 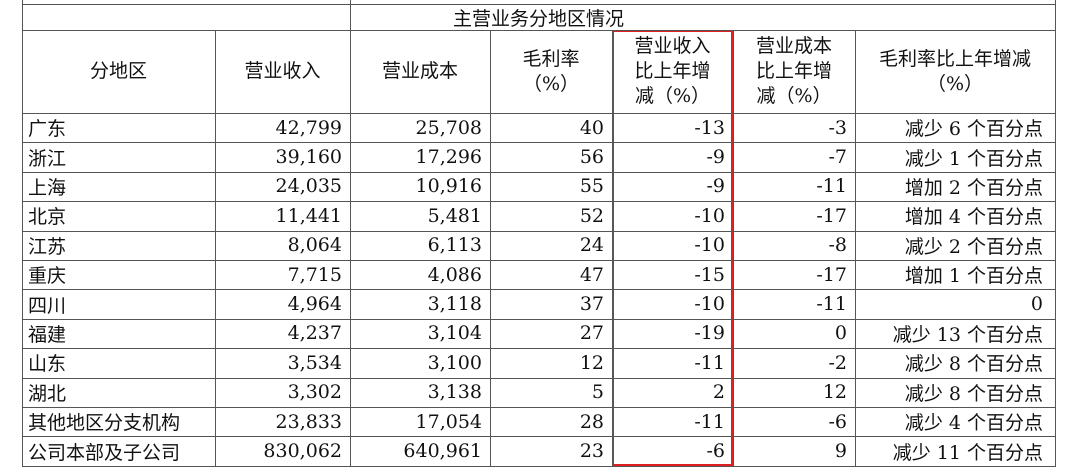 What do you see at coordinates (954, 58) in the screenshot?
I see `header-line: 毛利率比上年增减` at bounding box center [954, 58].